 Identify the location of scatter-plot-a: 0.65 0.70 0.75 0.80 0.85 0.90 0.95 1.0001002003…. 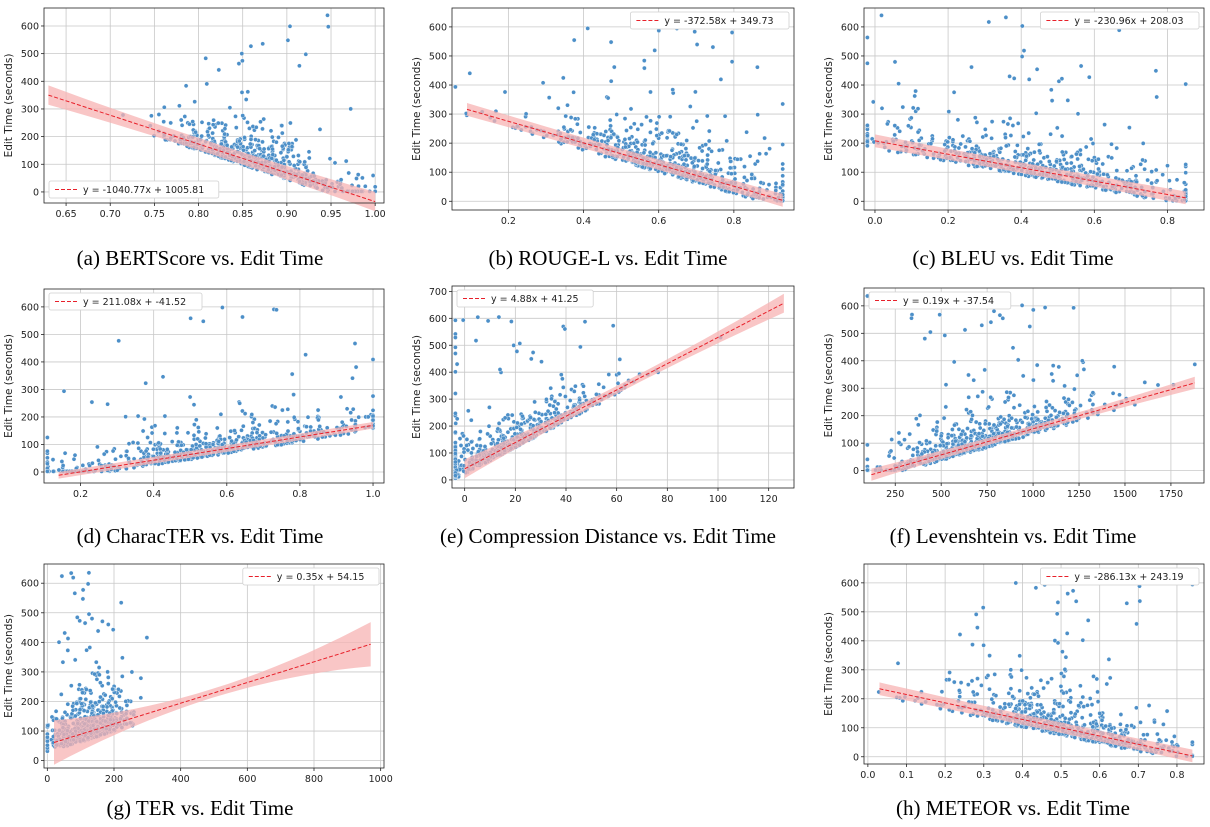
(194, 113).